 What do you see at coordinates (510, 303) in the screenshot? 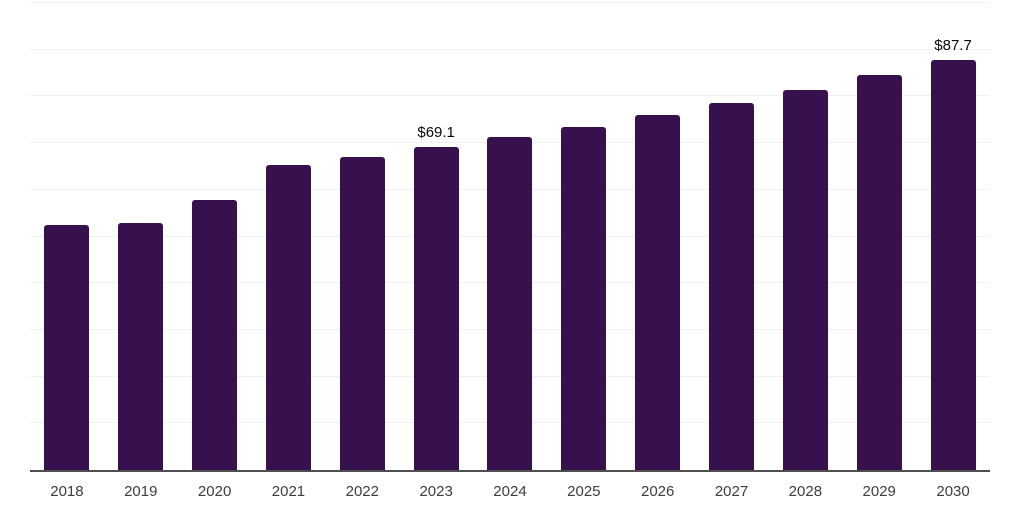
I see `bar-2024` at bounding box center [510, 303].